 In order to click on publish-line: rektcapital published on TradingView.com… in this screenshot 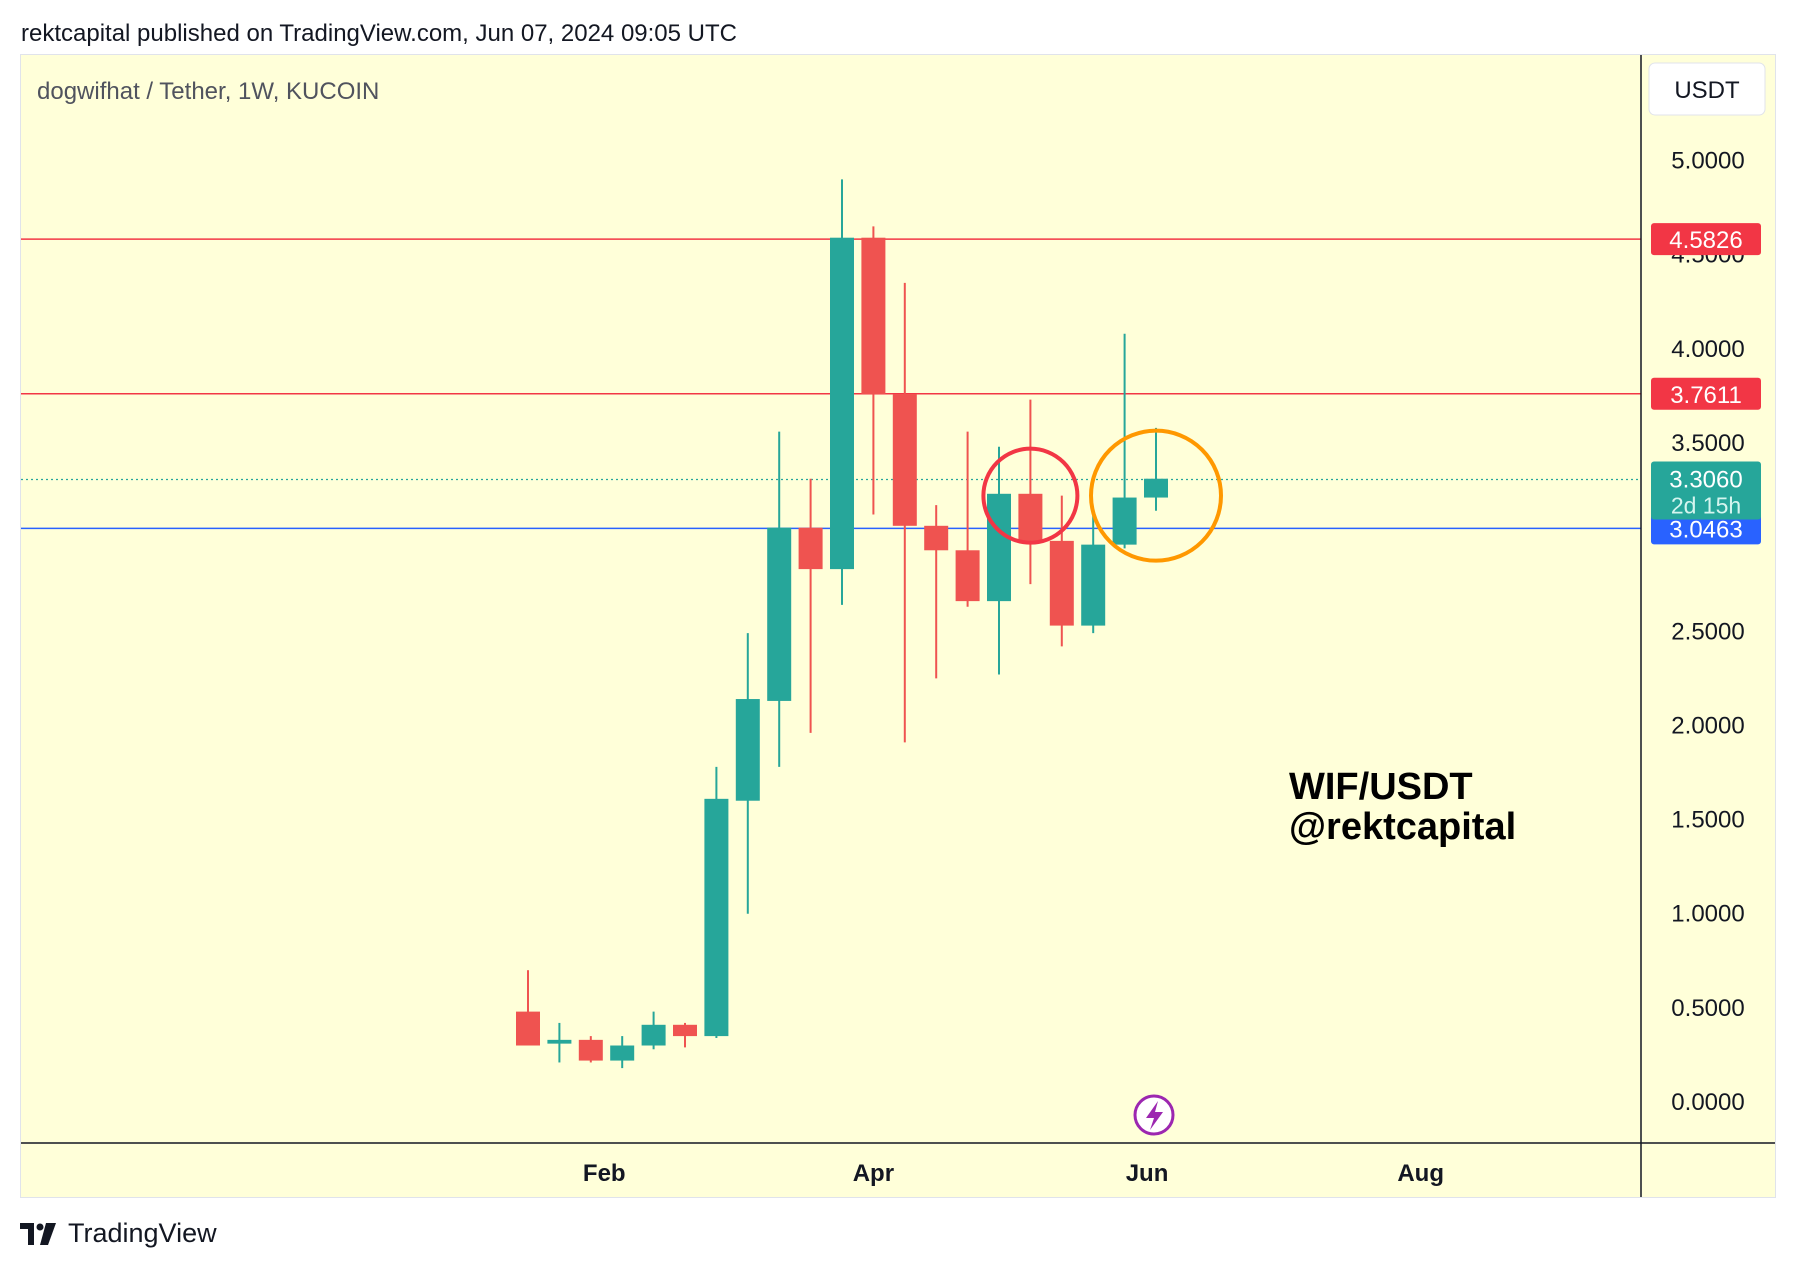, I will do `click(379, 33)`.